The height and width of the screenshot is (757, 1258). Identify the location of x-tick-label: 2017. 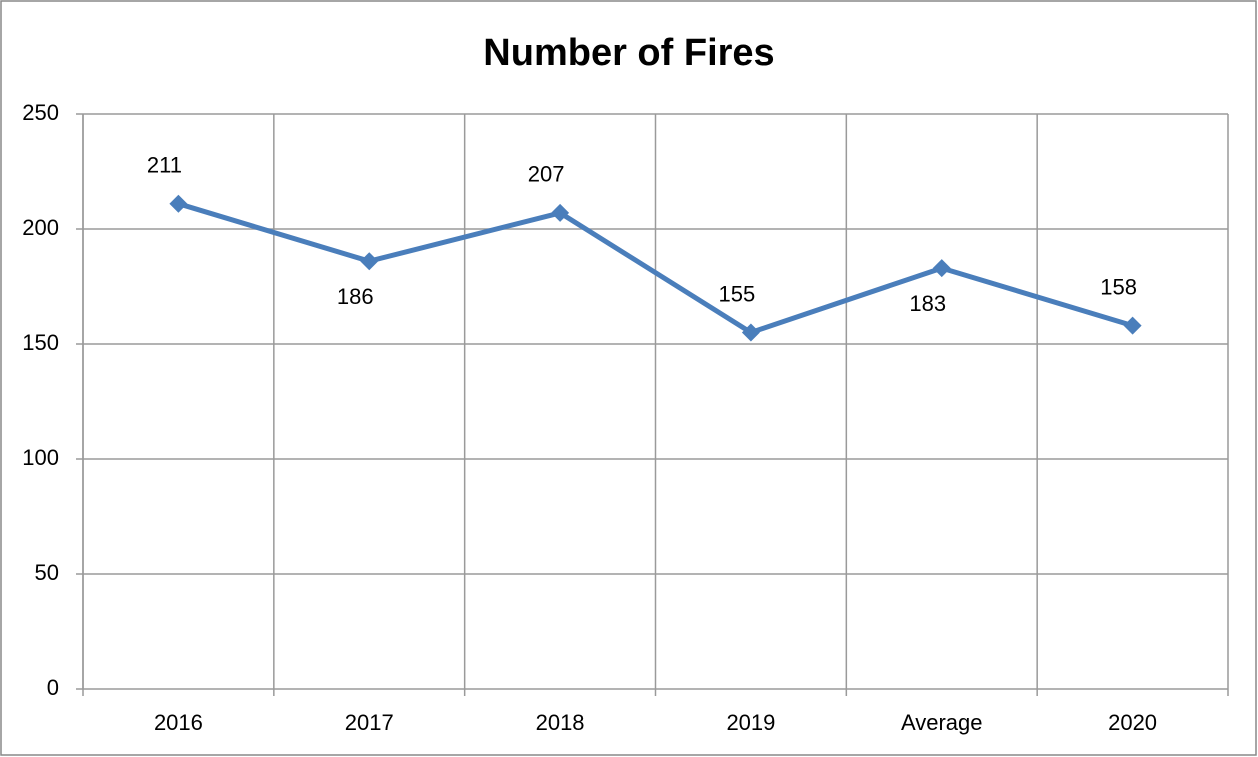
(369, 722).